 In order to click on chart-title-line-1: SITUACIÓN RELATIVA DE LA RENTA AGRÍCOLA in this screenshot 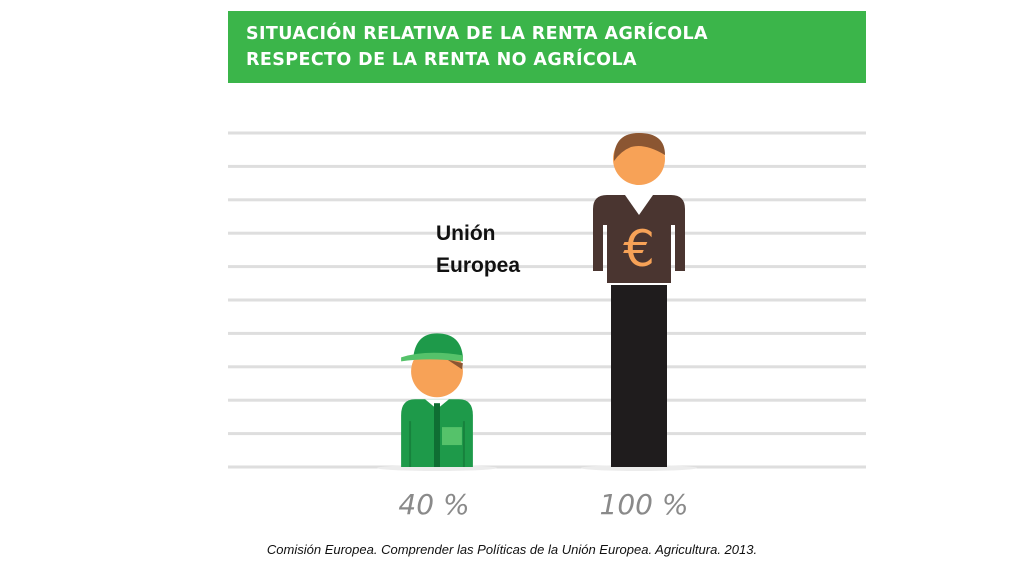, I will do `click(477, 34)`.